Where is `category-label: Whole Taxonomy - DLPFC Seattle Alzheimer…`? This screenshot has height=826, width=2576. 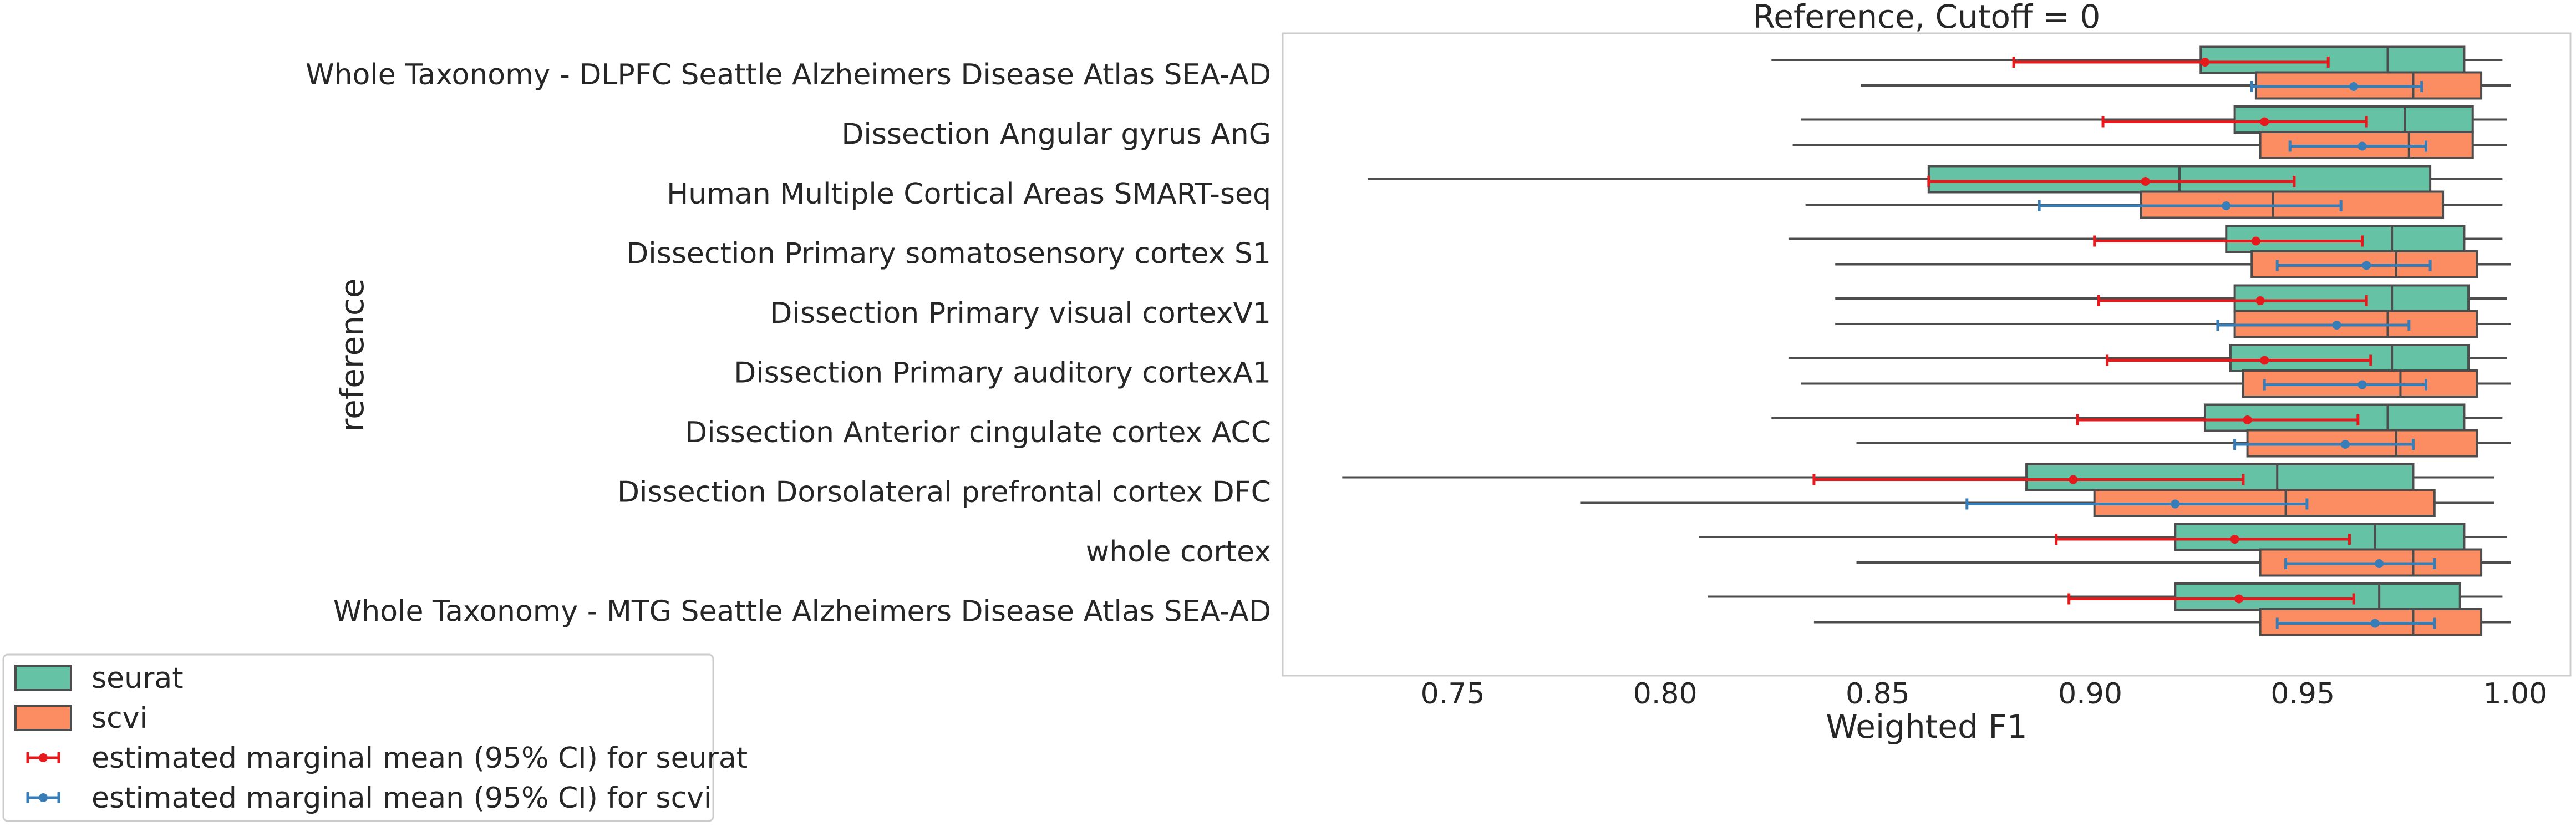
category-label: Whole Taxonomy - DLPFC Seattle Alzheimer… is located at coordinates (788, 75).